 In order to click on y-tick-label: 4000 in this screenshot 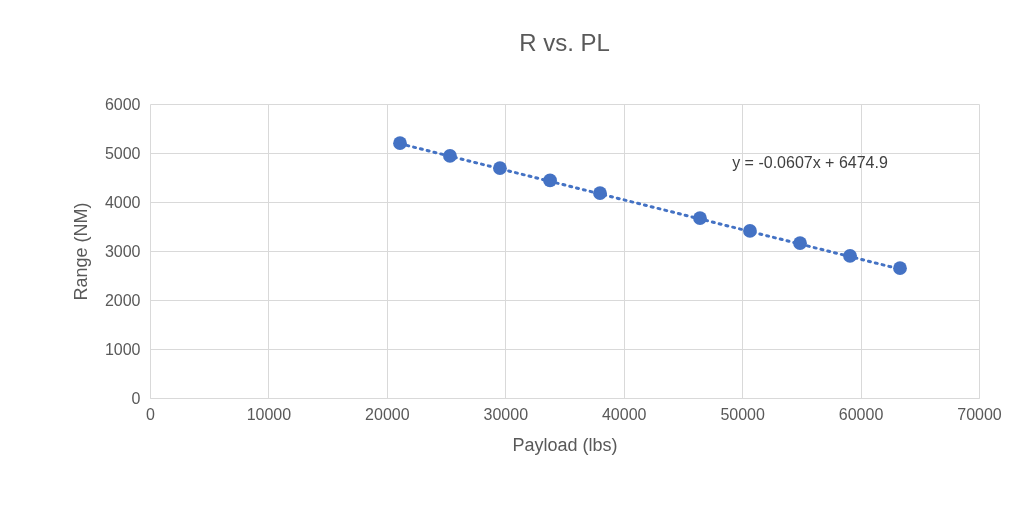, I will do `click(122, 202)`.